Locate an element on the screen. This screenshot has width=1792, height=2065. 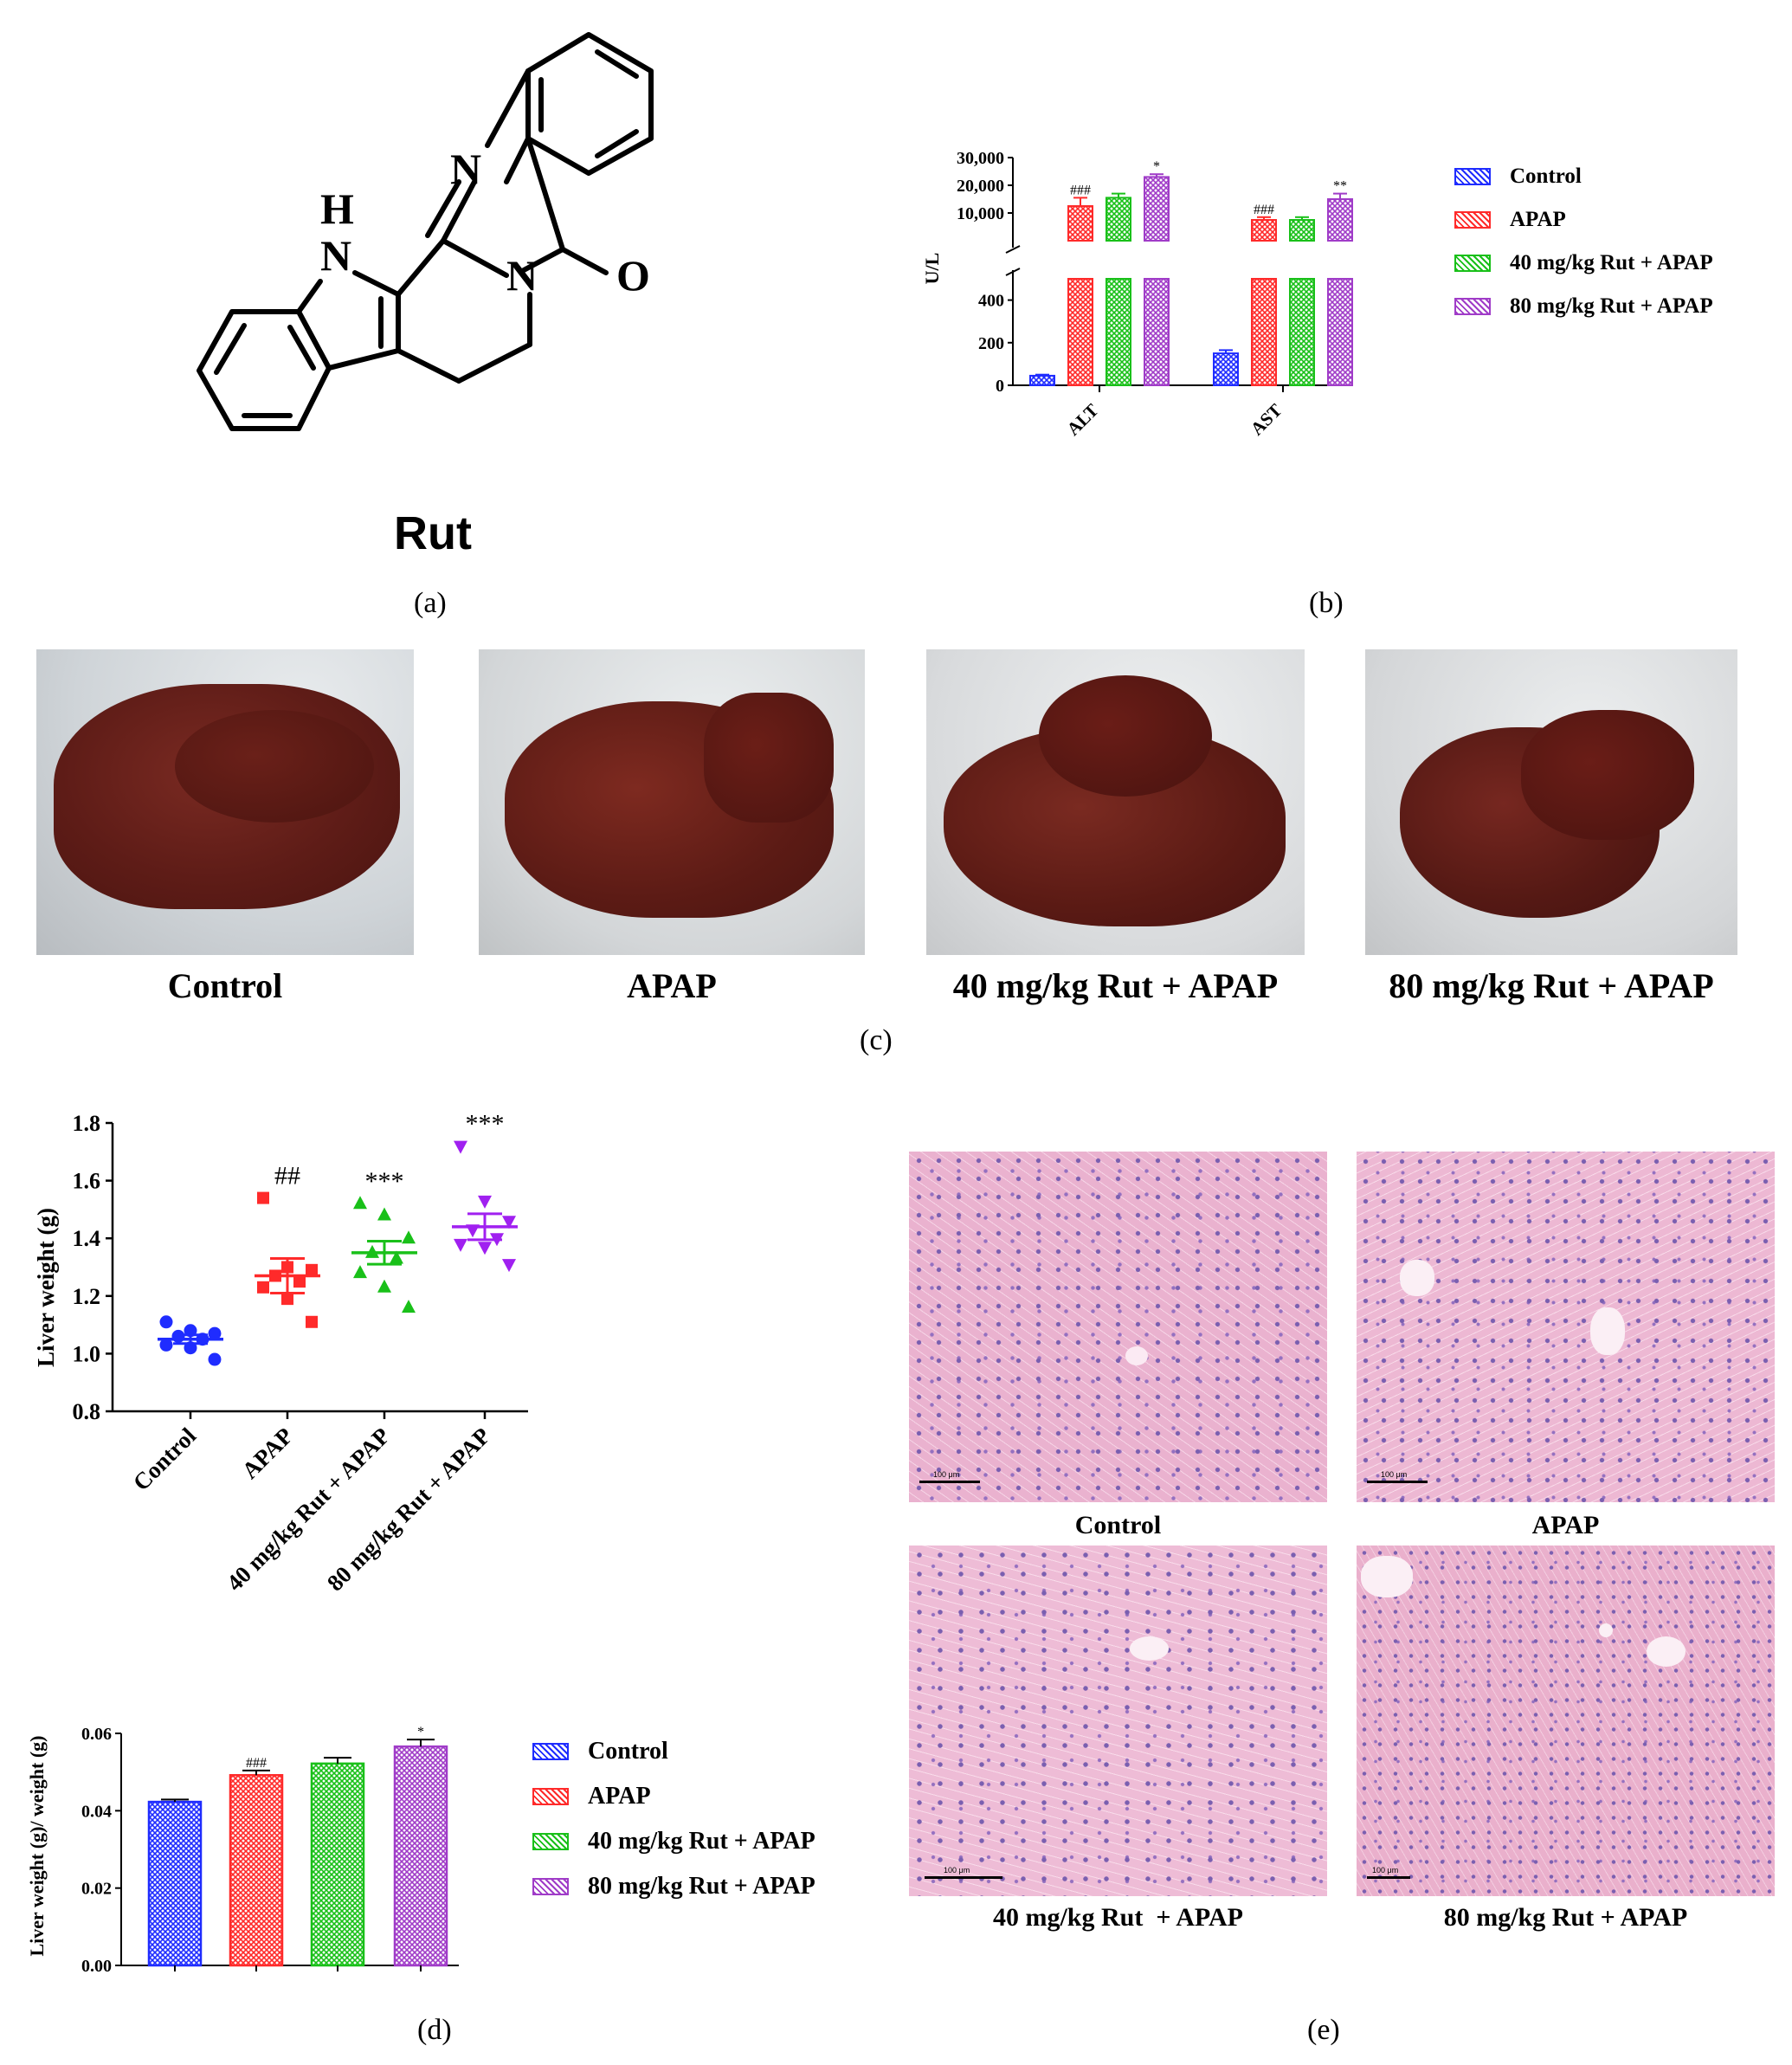
chart-d-scatter-xtick-label: 40 mg/kg Rut + APAP is located at coordinates (308, 1509).